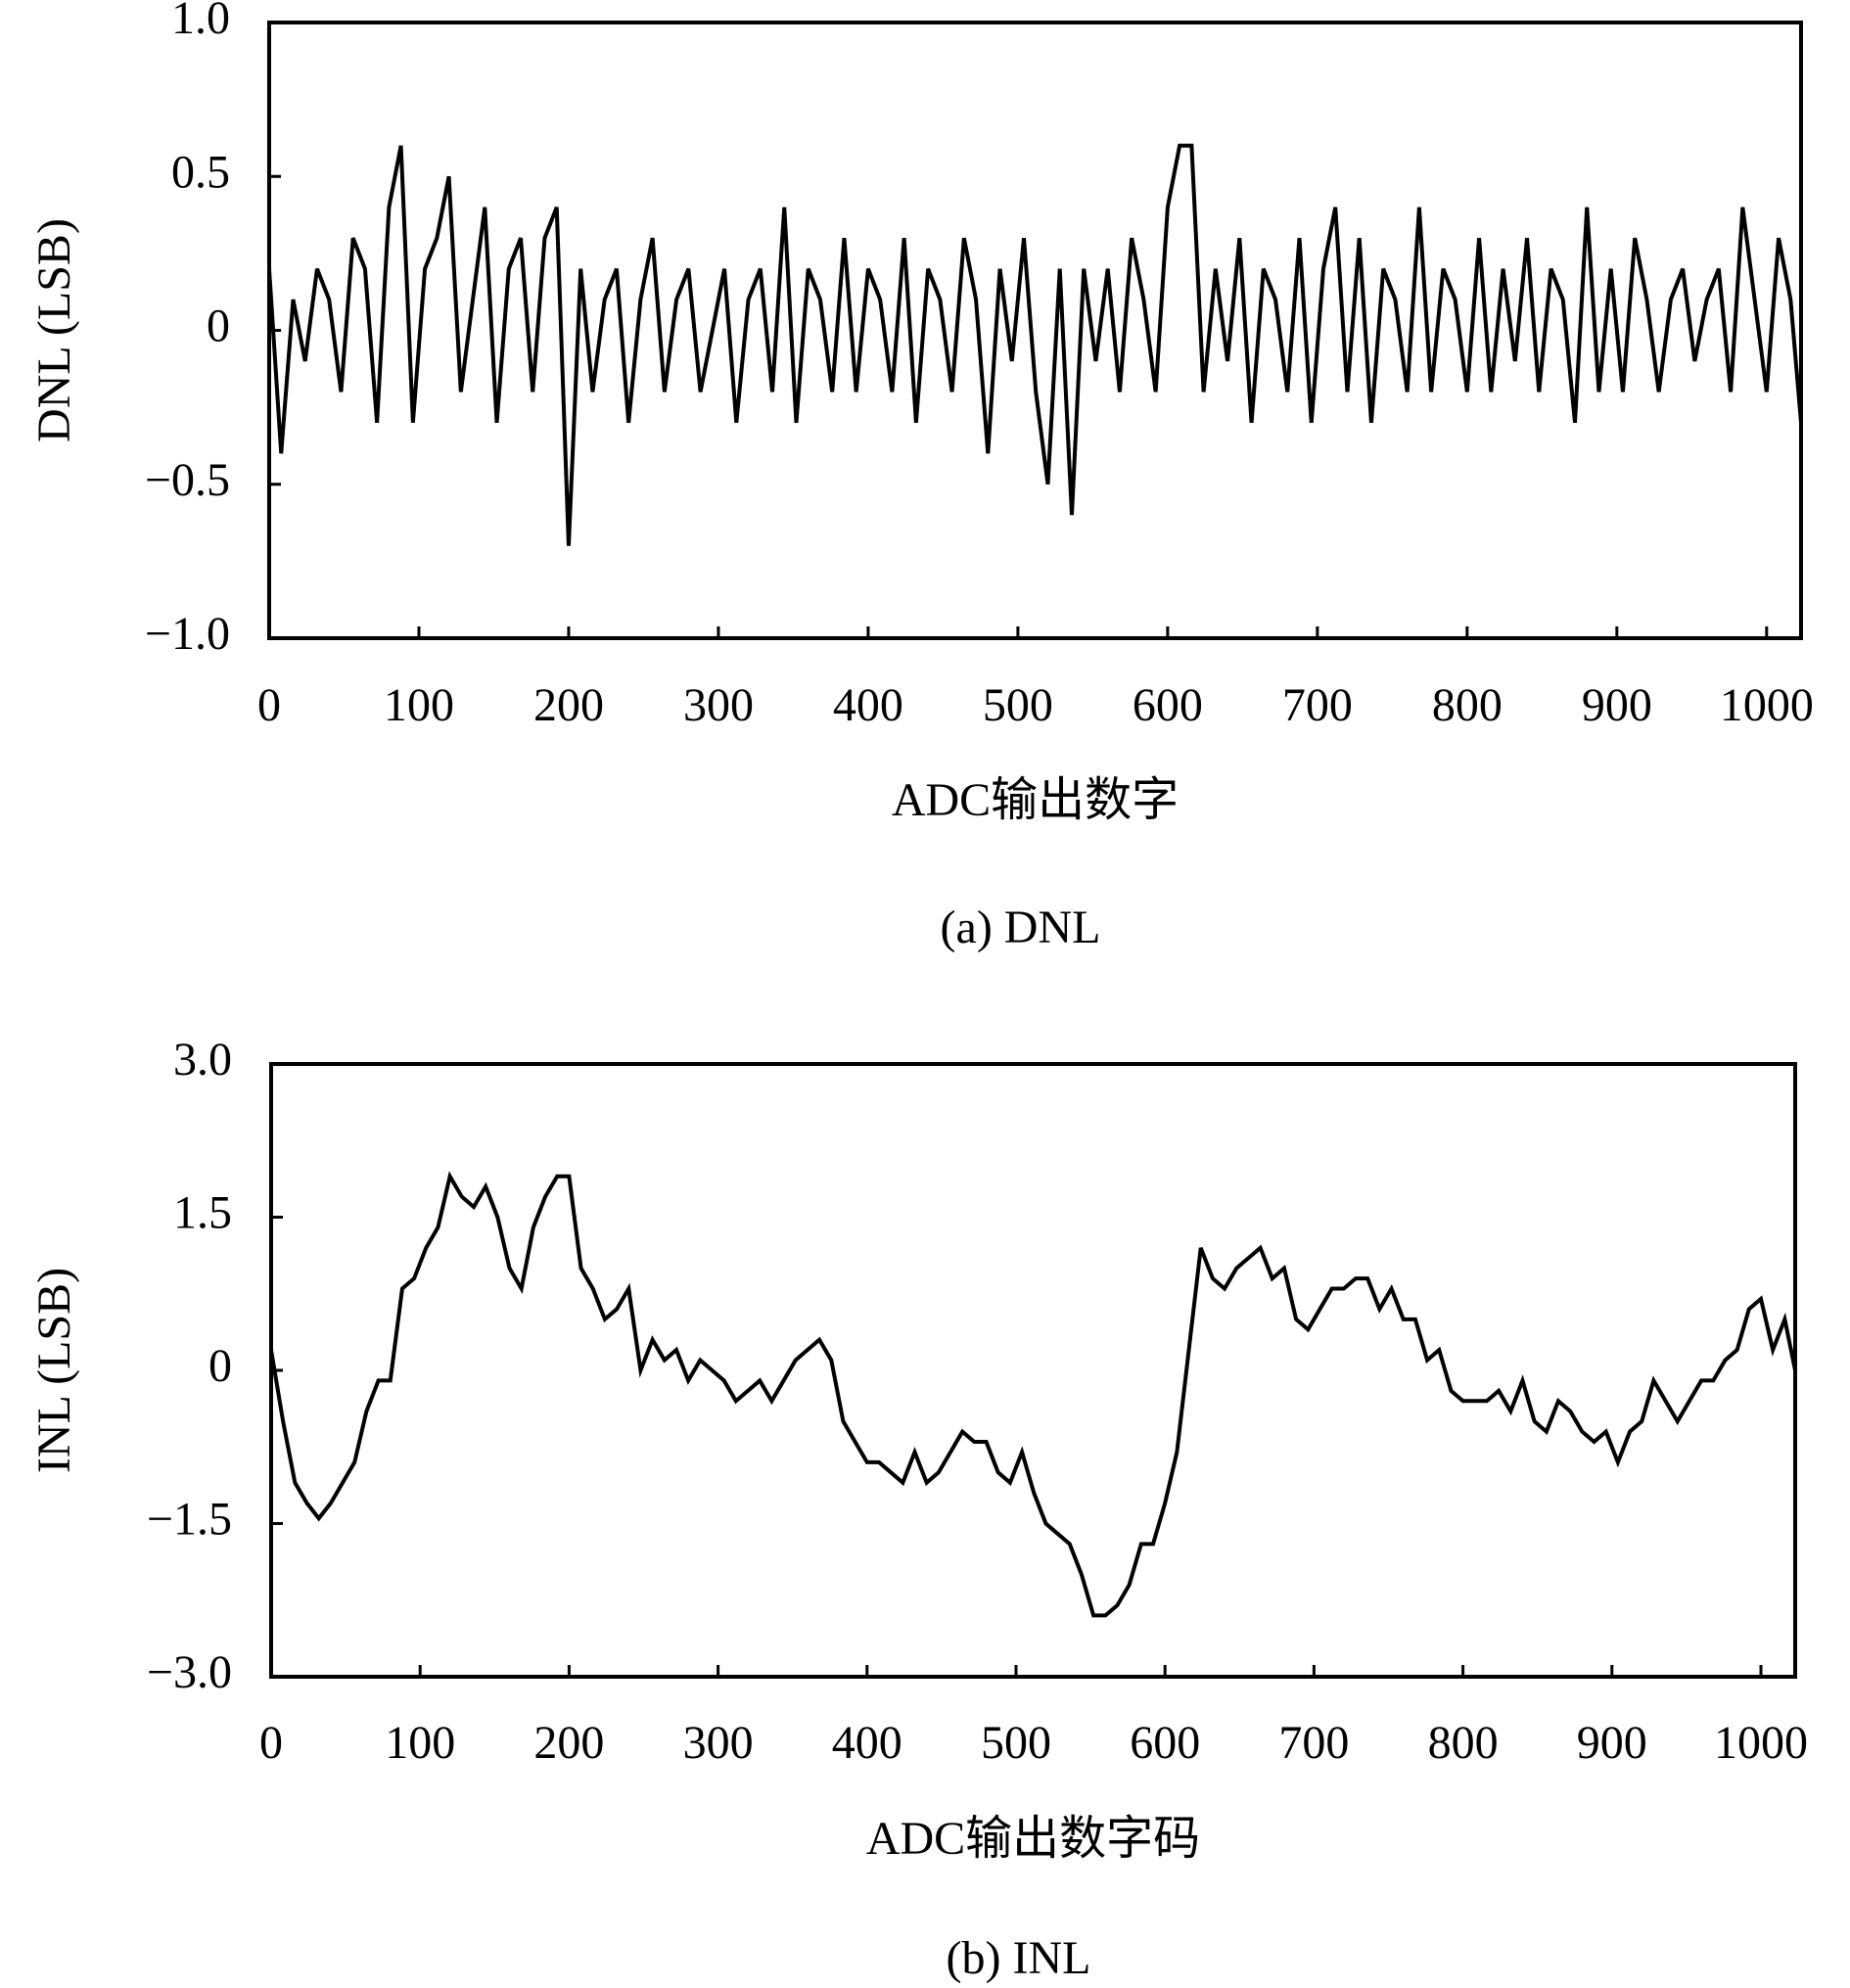  Describe the element at coordinates (1033, 1839) in the screenshot. I see `x-axis-label: ADC输出数字码` at that location.